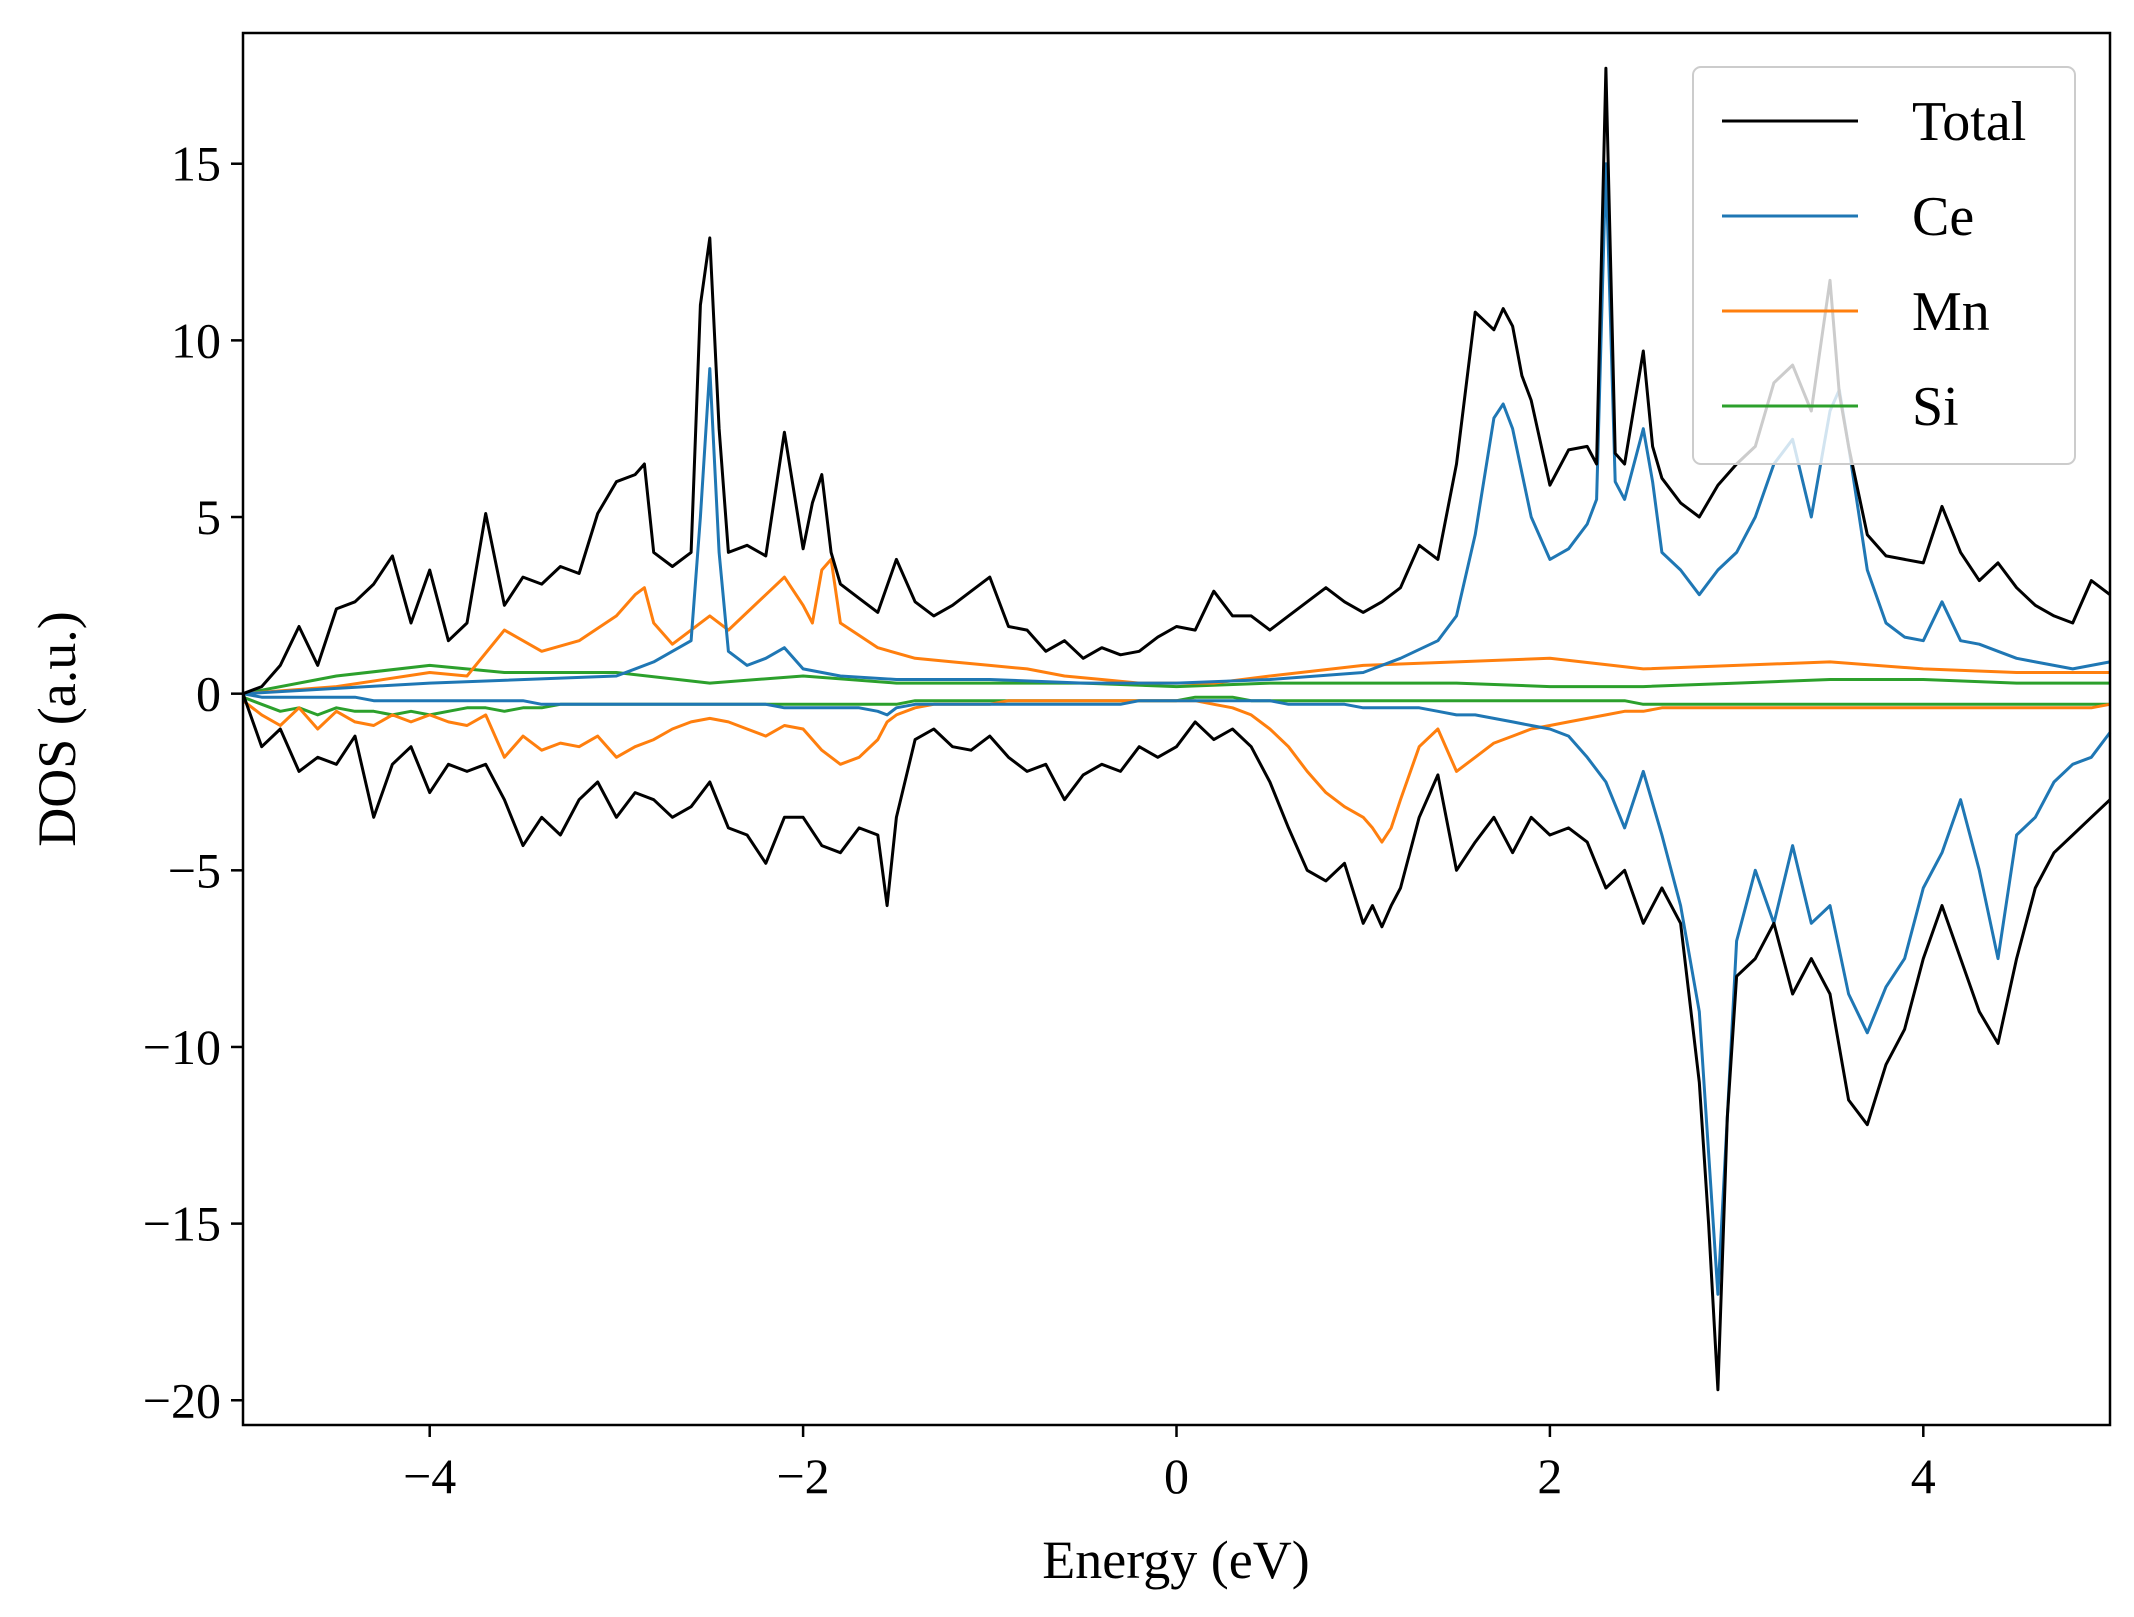  What do you see at coordinates (208, 694) in the screenshot?
I see `y-tick-label: 0` at bounding box center [208, 694].